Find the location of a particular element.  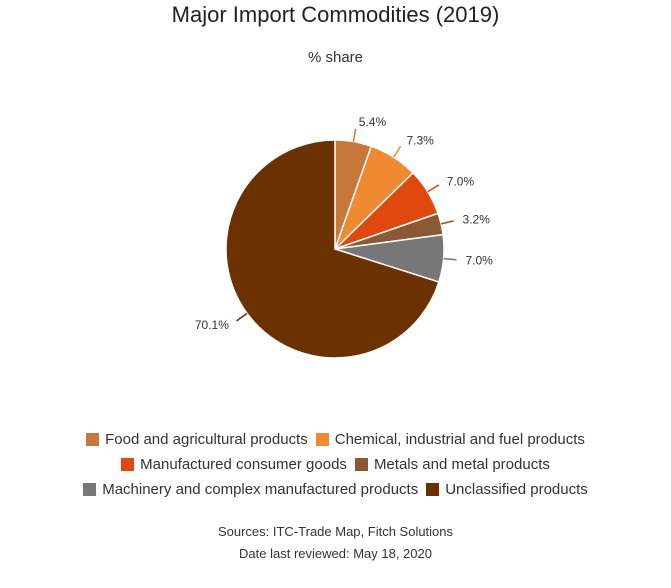

legend-label: Chemical, industrial and fuel products is located at coordinates (459, 439).